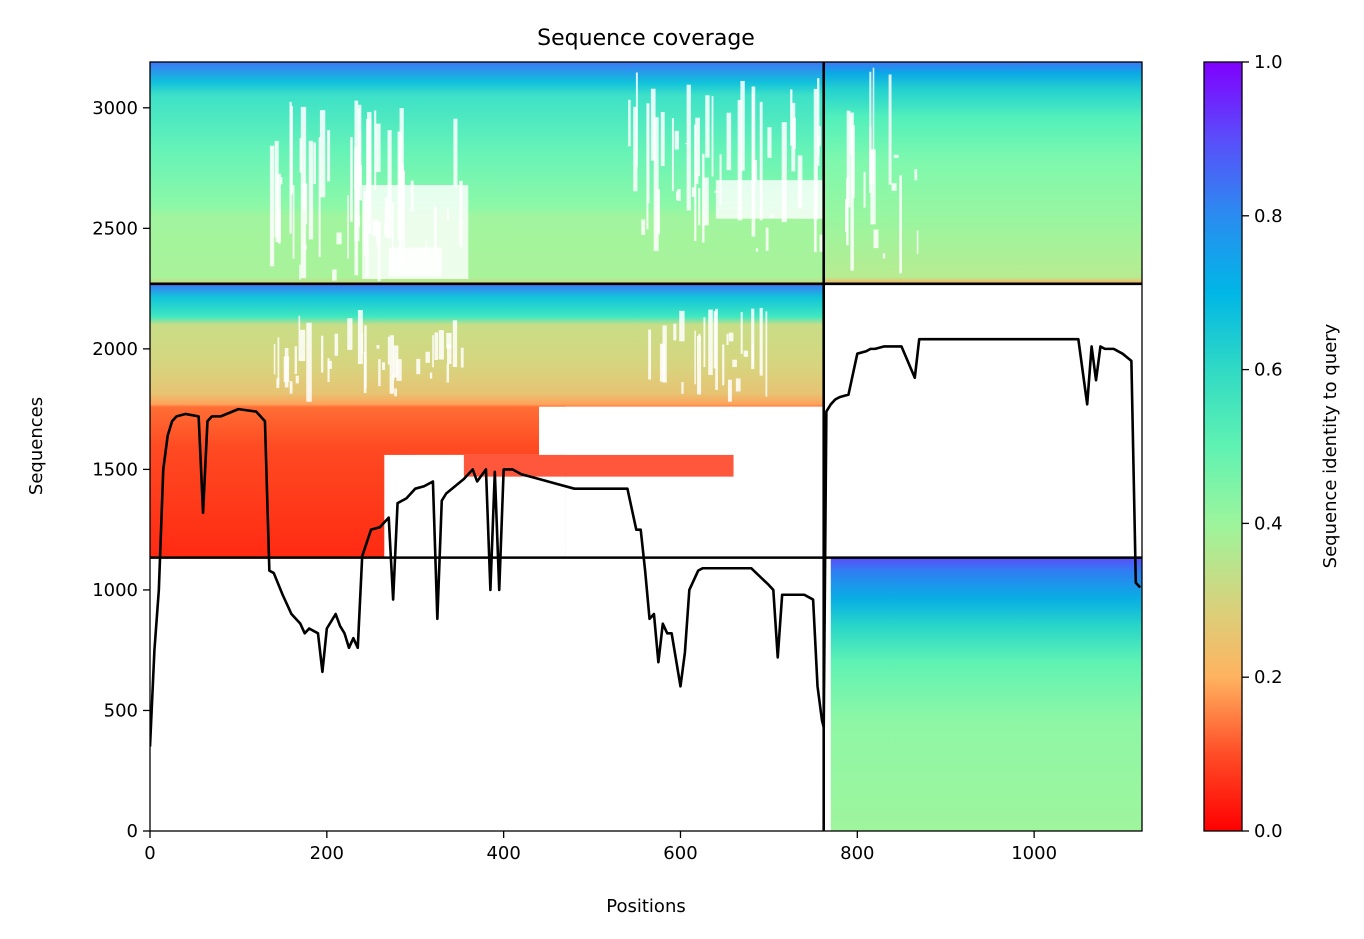  Describe the element at coordinates (1223, 446) in the screenshot. I see `colorbar` at that location.